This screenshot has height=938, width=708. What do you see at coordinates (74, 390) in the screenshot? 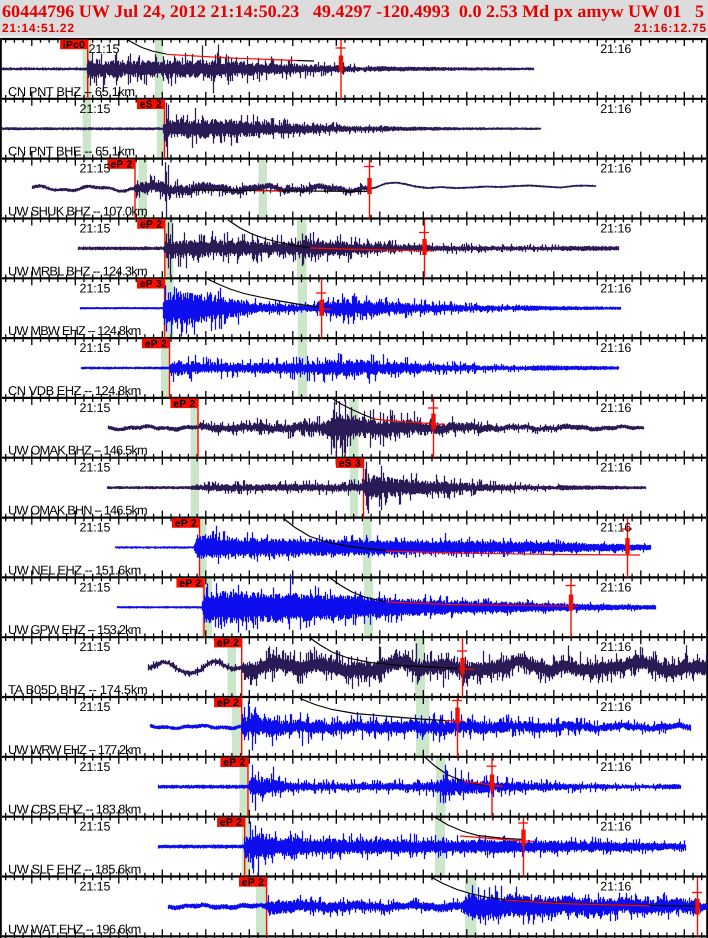
I see `svg-text: CN VDB EHZ -- 124.8km` at bounding box center [74, 390].